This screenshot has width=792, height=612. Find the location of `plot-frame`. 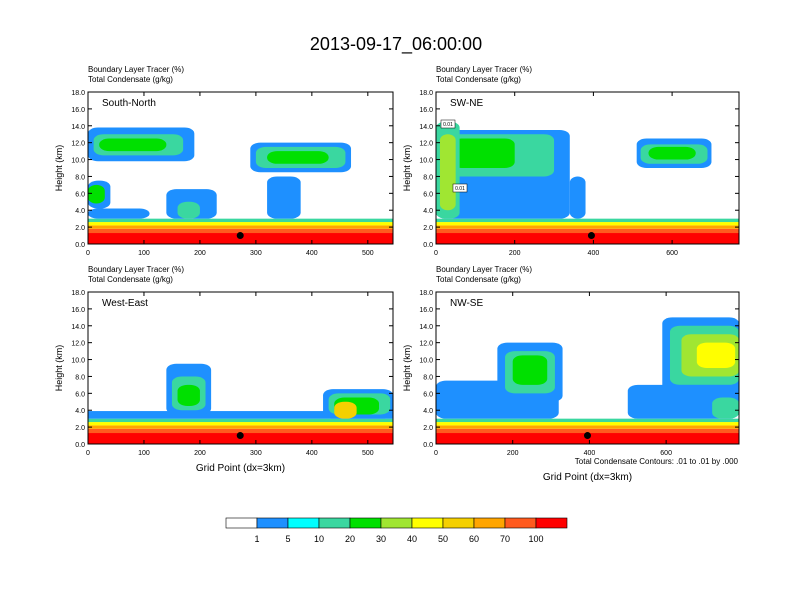

plot-frame is located at coordinates (240, 168).